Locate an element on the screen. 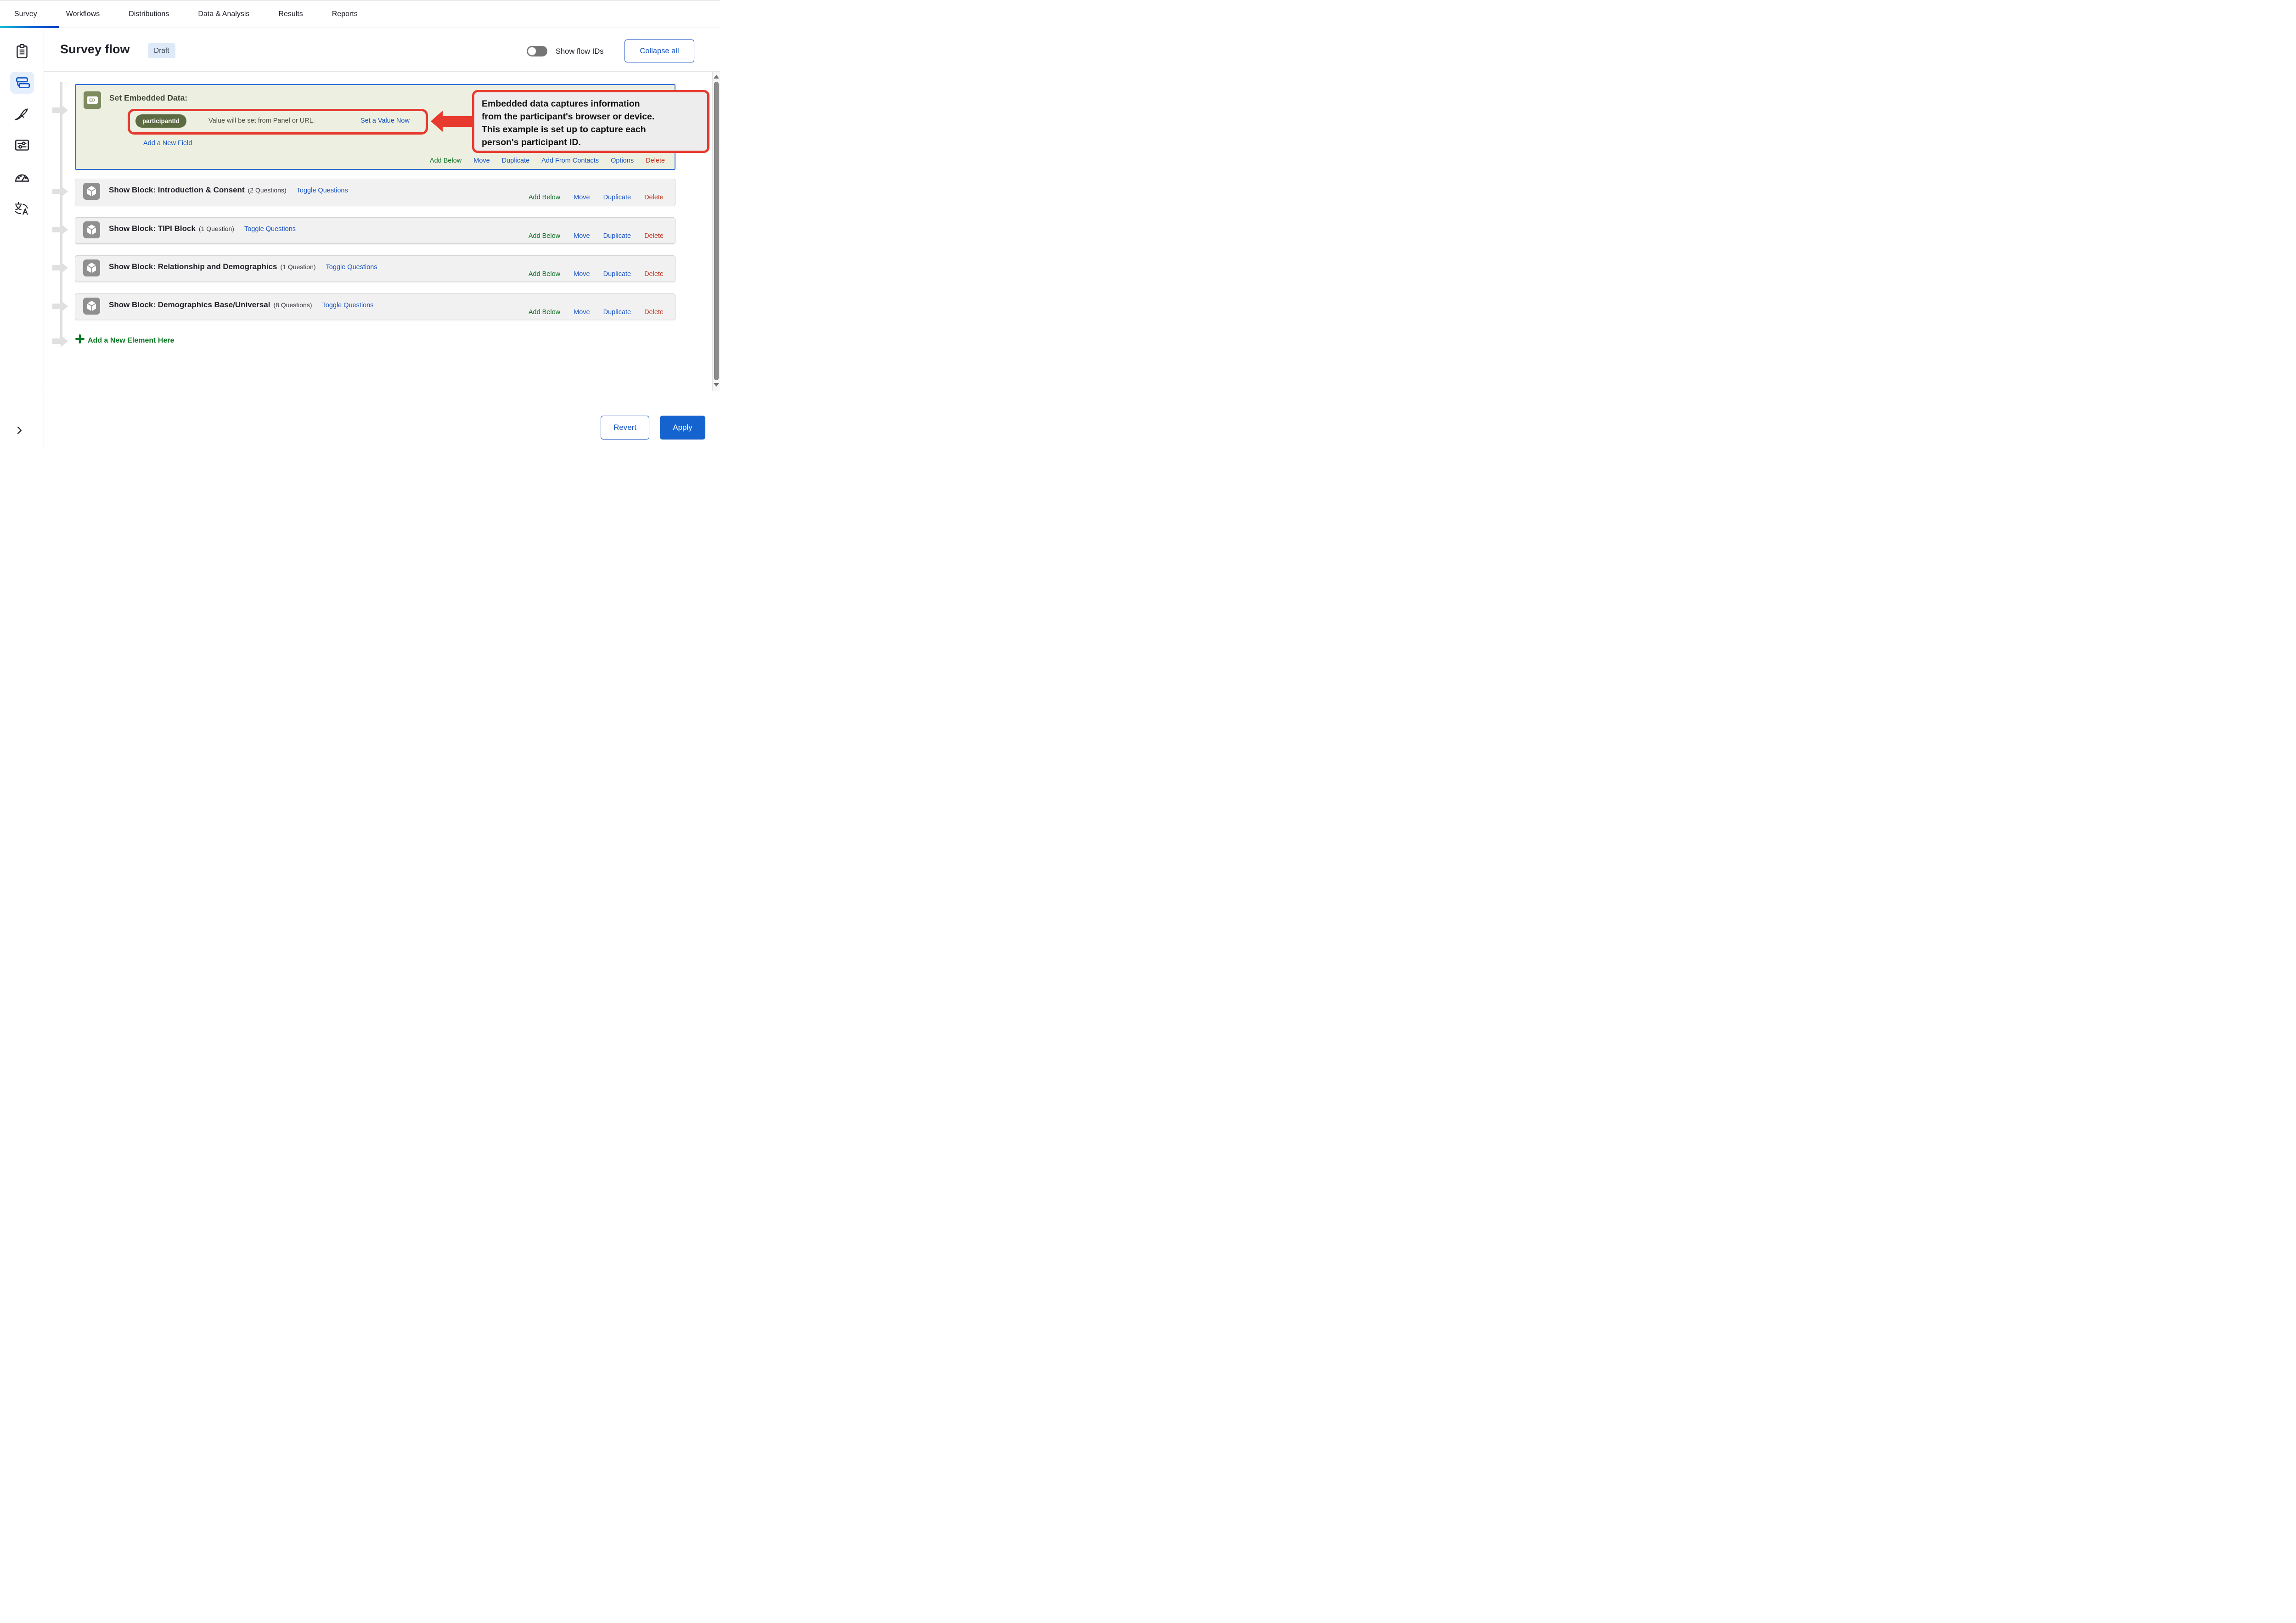  annotation-text-line: Embedded data captures information is located at coordinates (561, 104).